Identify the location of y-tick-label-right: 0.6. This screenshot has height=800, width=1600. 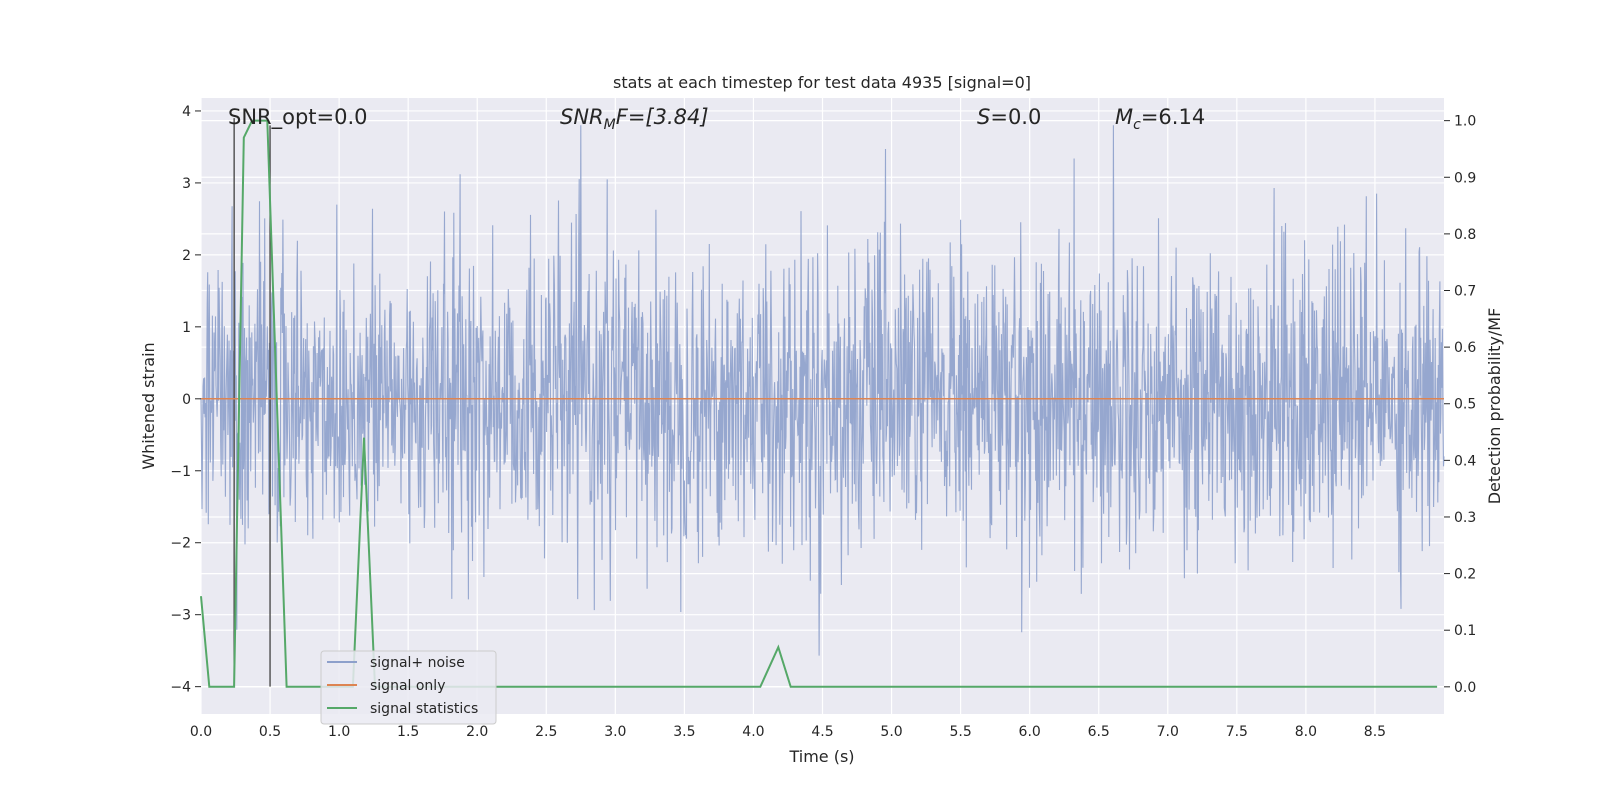
(1465, 348).